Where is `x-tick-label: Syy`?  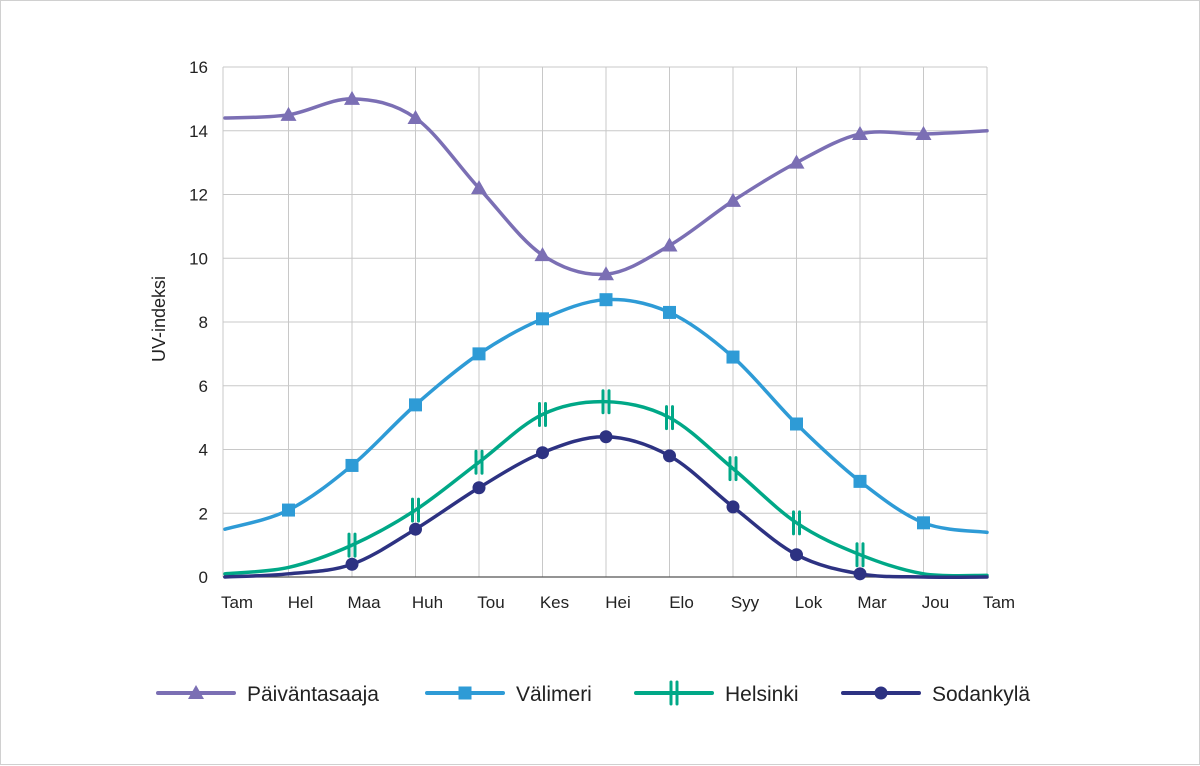
x-tick-label: Syy is located at coordinates (745, 602).